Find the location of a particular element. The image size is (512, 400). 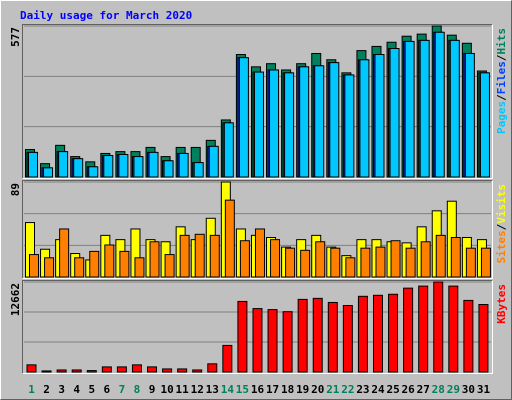

x-tick-label: 26 is located at coordinates (409, 389).